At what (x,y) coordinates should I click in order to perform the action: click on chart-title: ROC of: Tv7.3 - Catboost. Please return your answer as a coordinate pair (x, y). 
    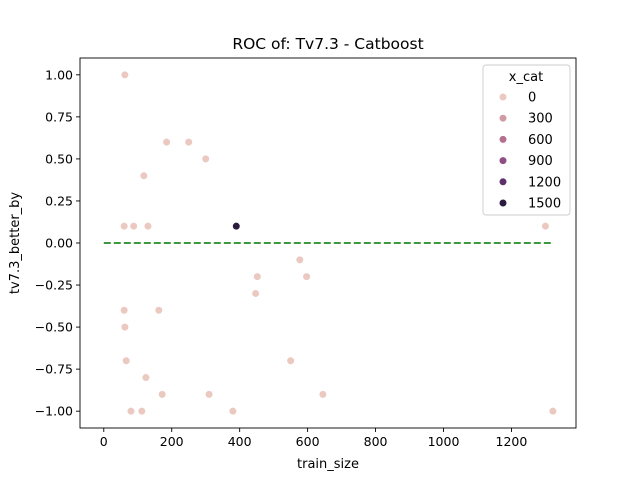
    Looking at the image, I should click on (327, 44).